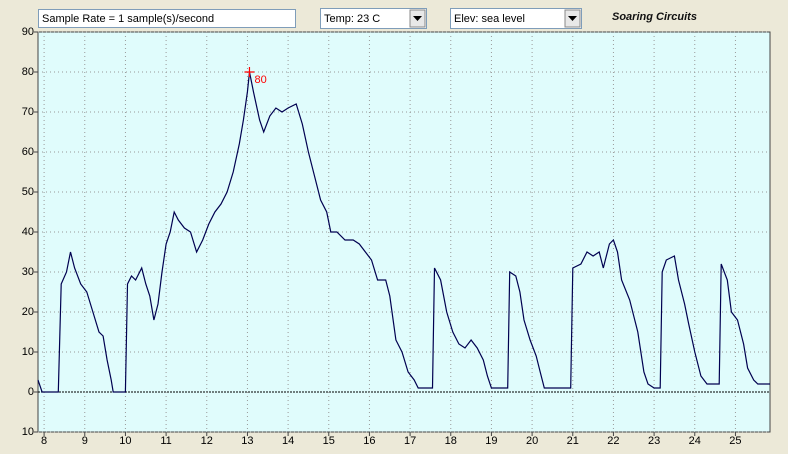 The width and height of the screenshot is (788, 454). Describe the element at coordinates (28, 152) in the screenshot. I see `y-tick-label: 60` at that location.